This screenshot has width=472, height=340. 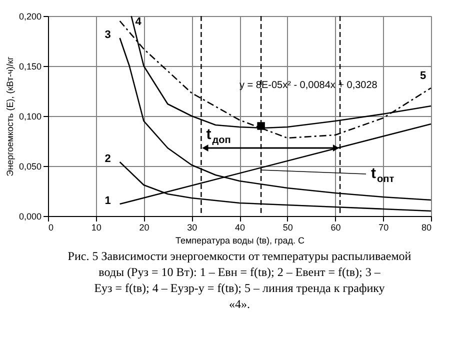 What do you see at coordinates (30, 217) in the screenshot?
I see `y-tick-label: 0,000` at bounding box center [30, 217].